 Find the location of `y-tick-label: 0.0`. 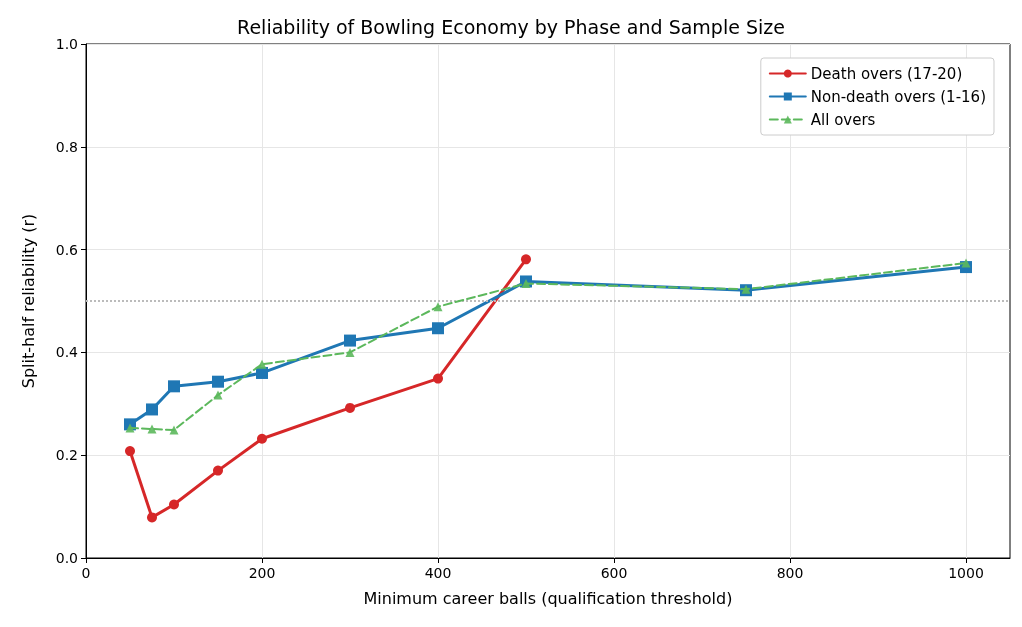

y-tick-label: 0.0 is located at coordinates (66, 558).